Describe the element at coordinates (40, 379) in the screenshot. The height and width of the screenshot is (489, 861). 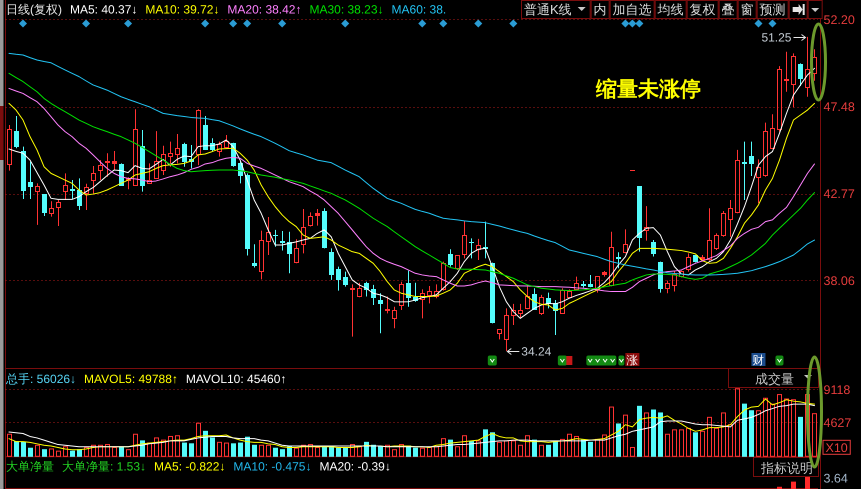
I see `text: 总手: 56026↓` at that location.